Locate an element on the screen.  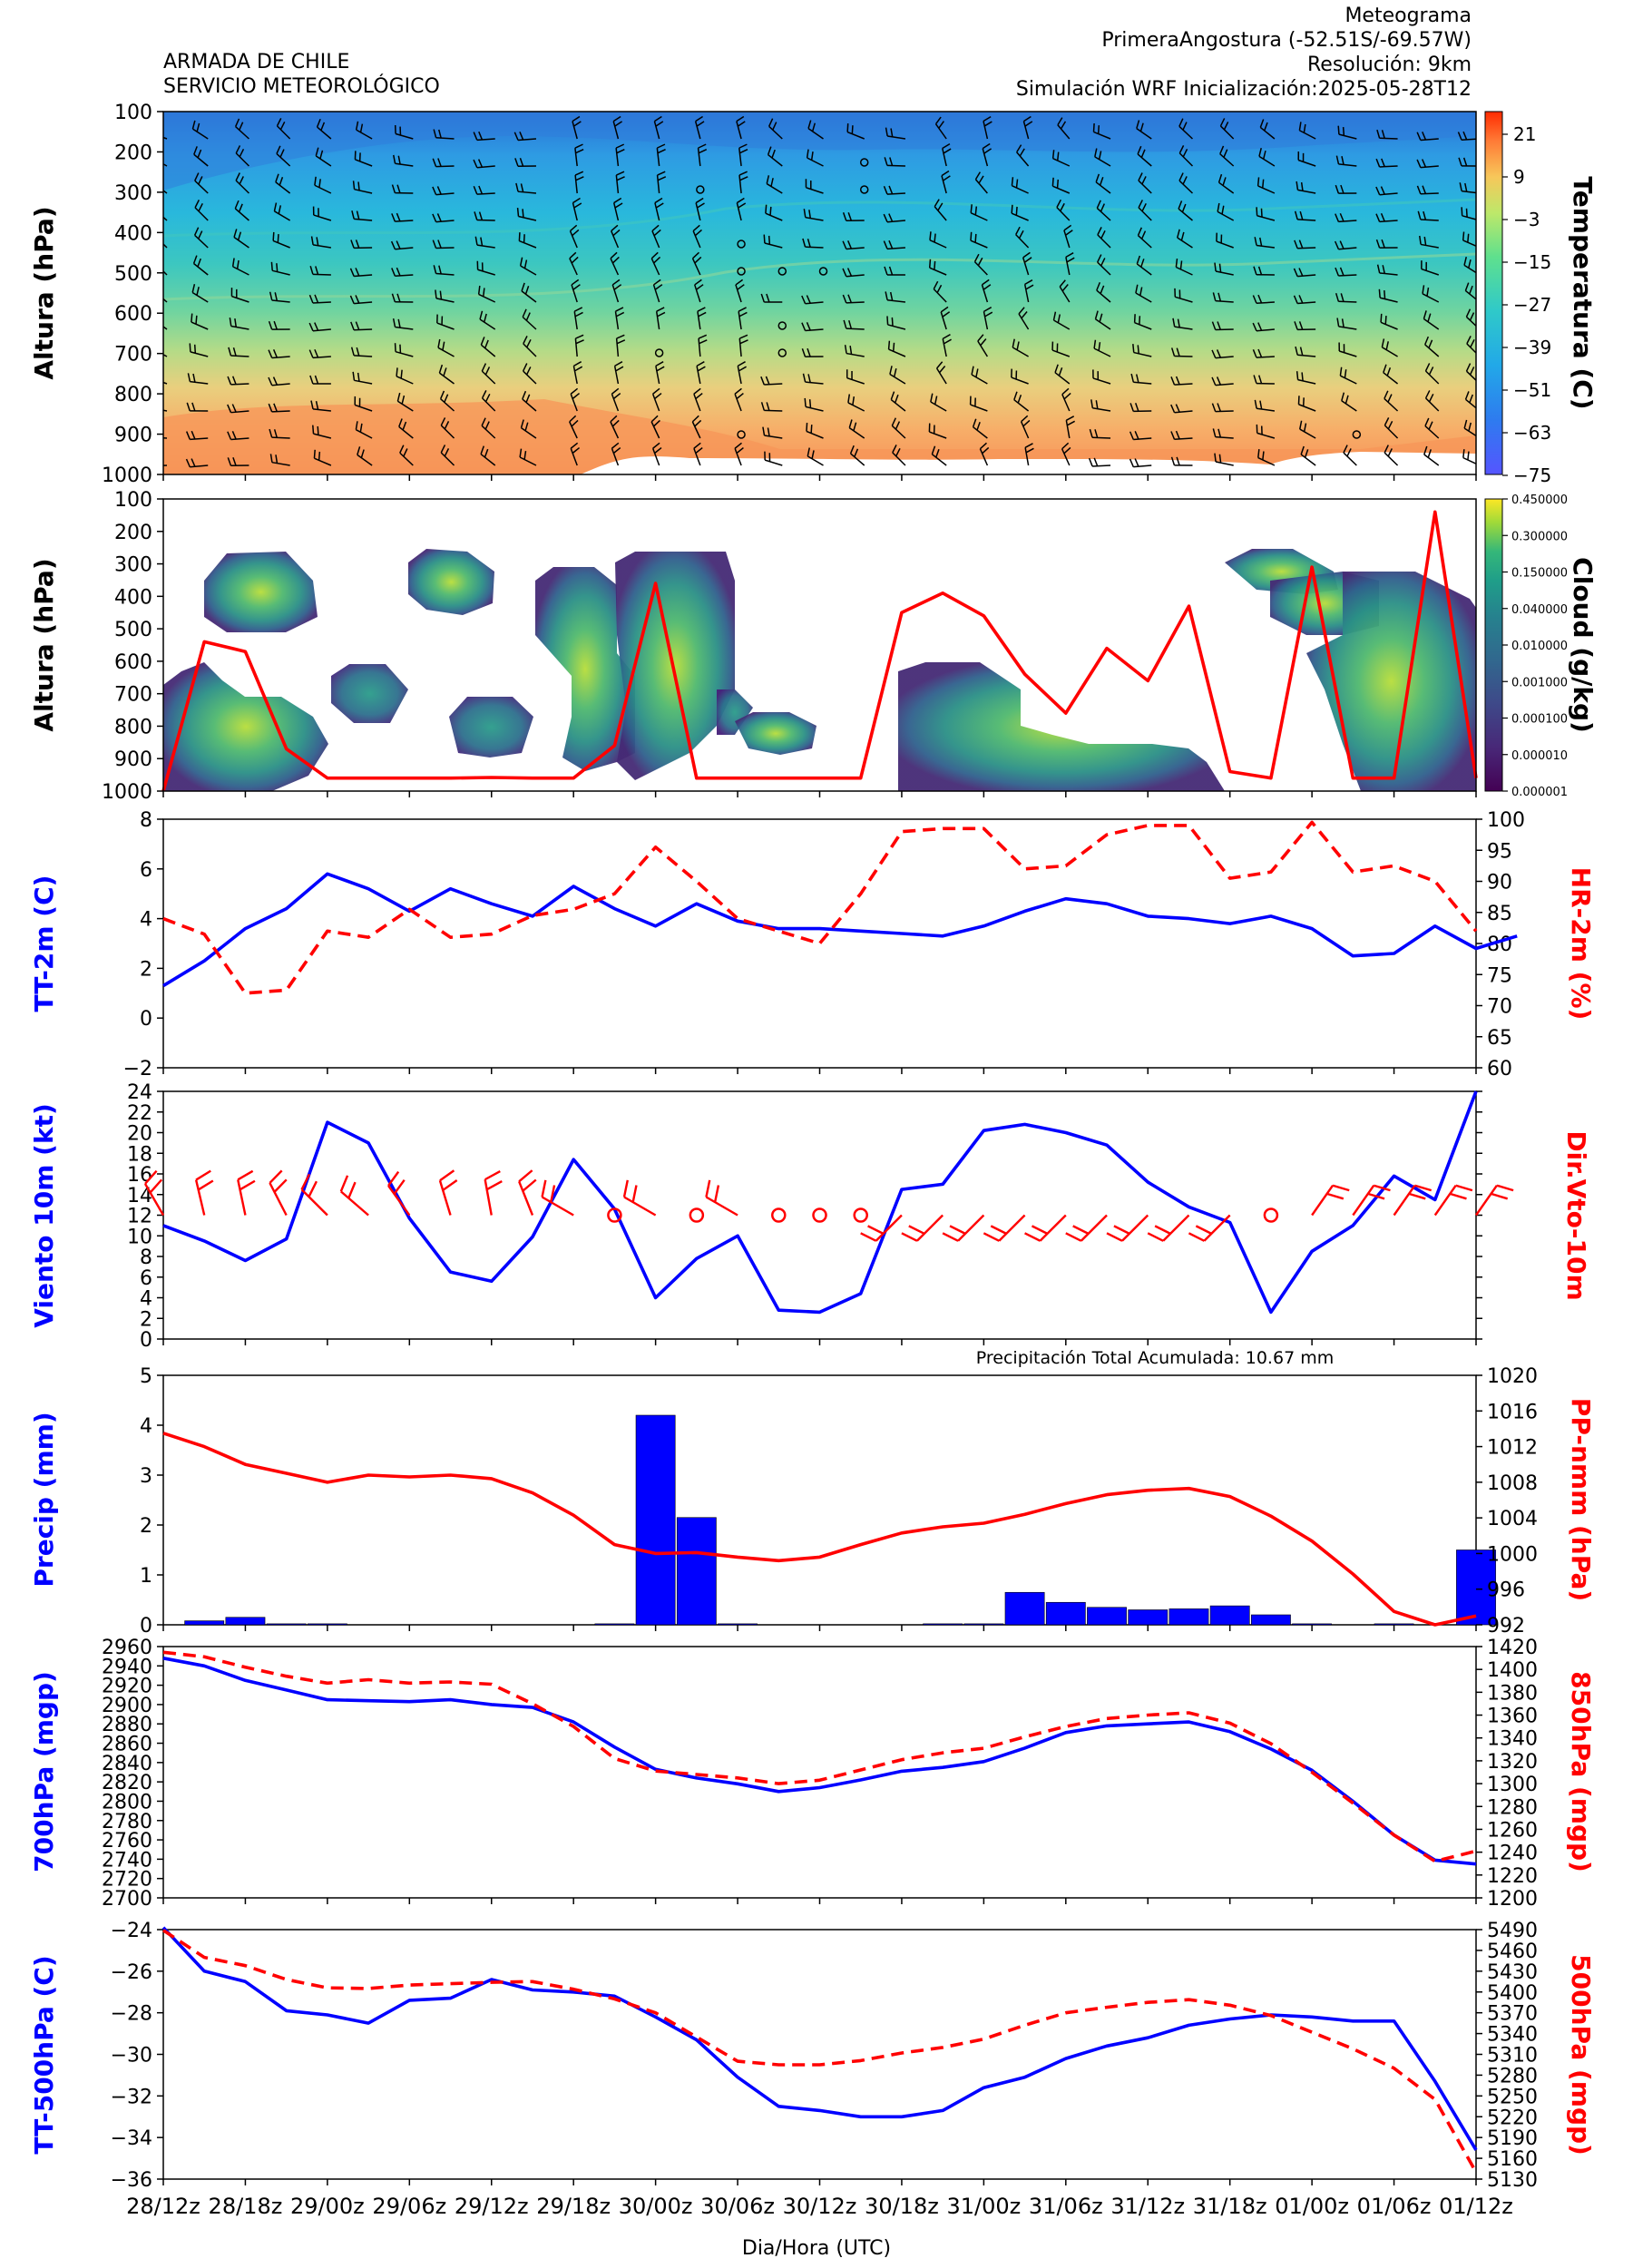
calm-wind-circle is located at coordinates (819, 1215).